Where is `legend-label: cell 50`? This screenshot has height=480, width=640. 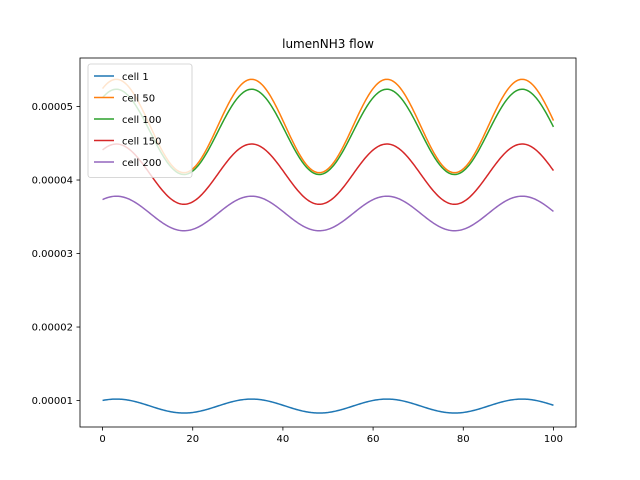 legend-label: cell 50 is located at coordinates (138, 99).